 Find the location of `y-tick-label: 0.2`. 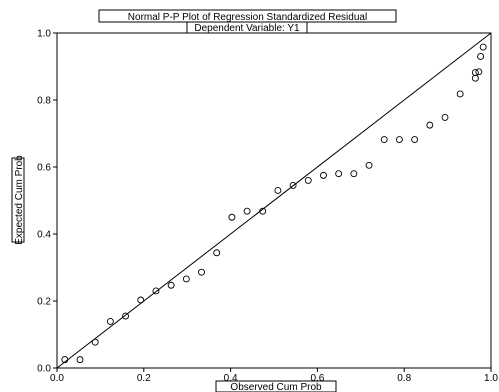

y-tick-label: 0.2 is located at coordinates (44, 302).